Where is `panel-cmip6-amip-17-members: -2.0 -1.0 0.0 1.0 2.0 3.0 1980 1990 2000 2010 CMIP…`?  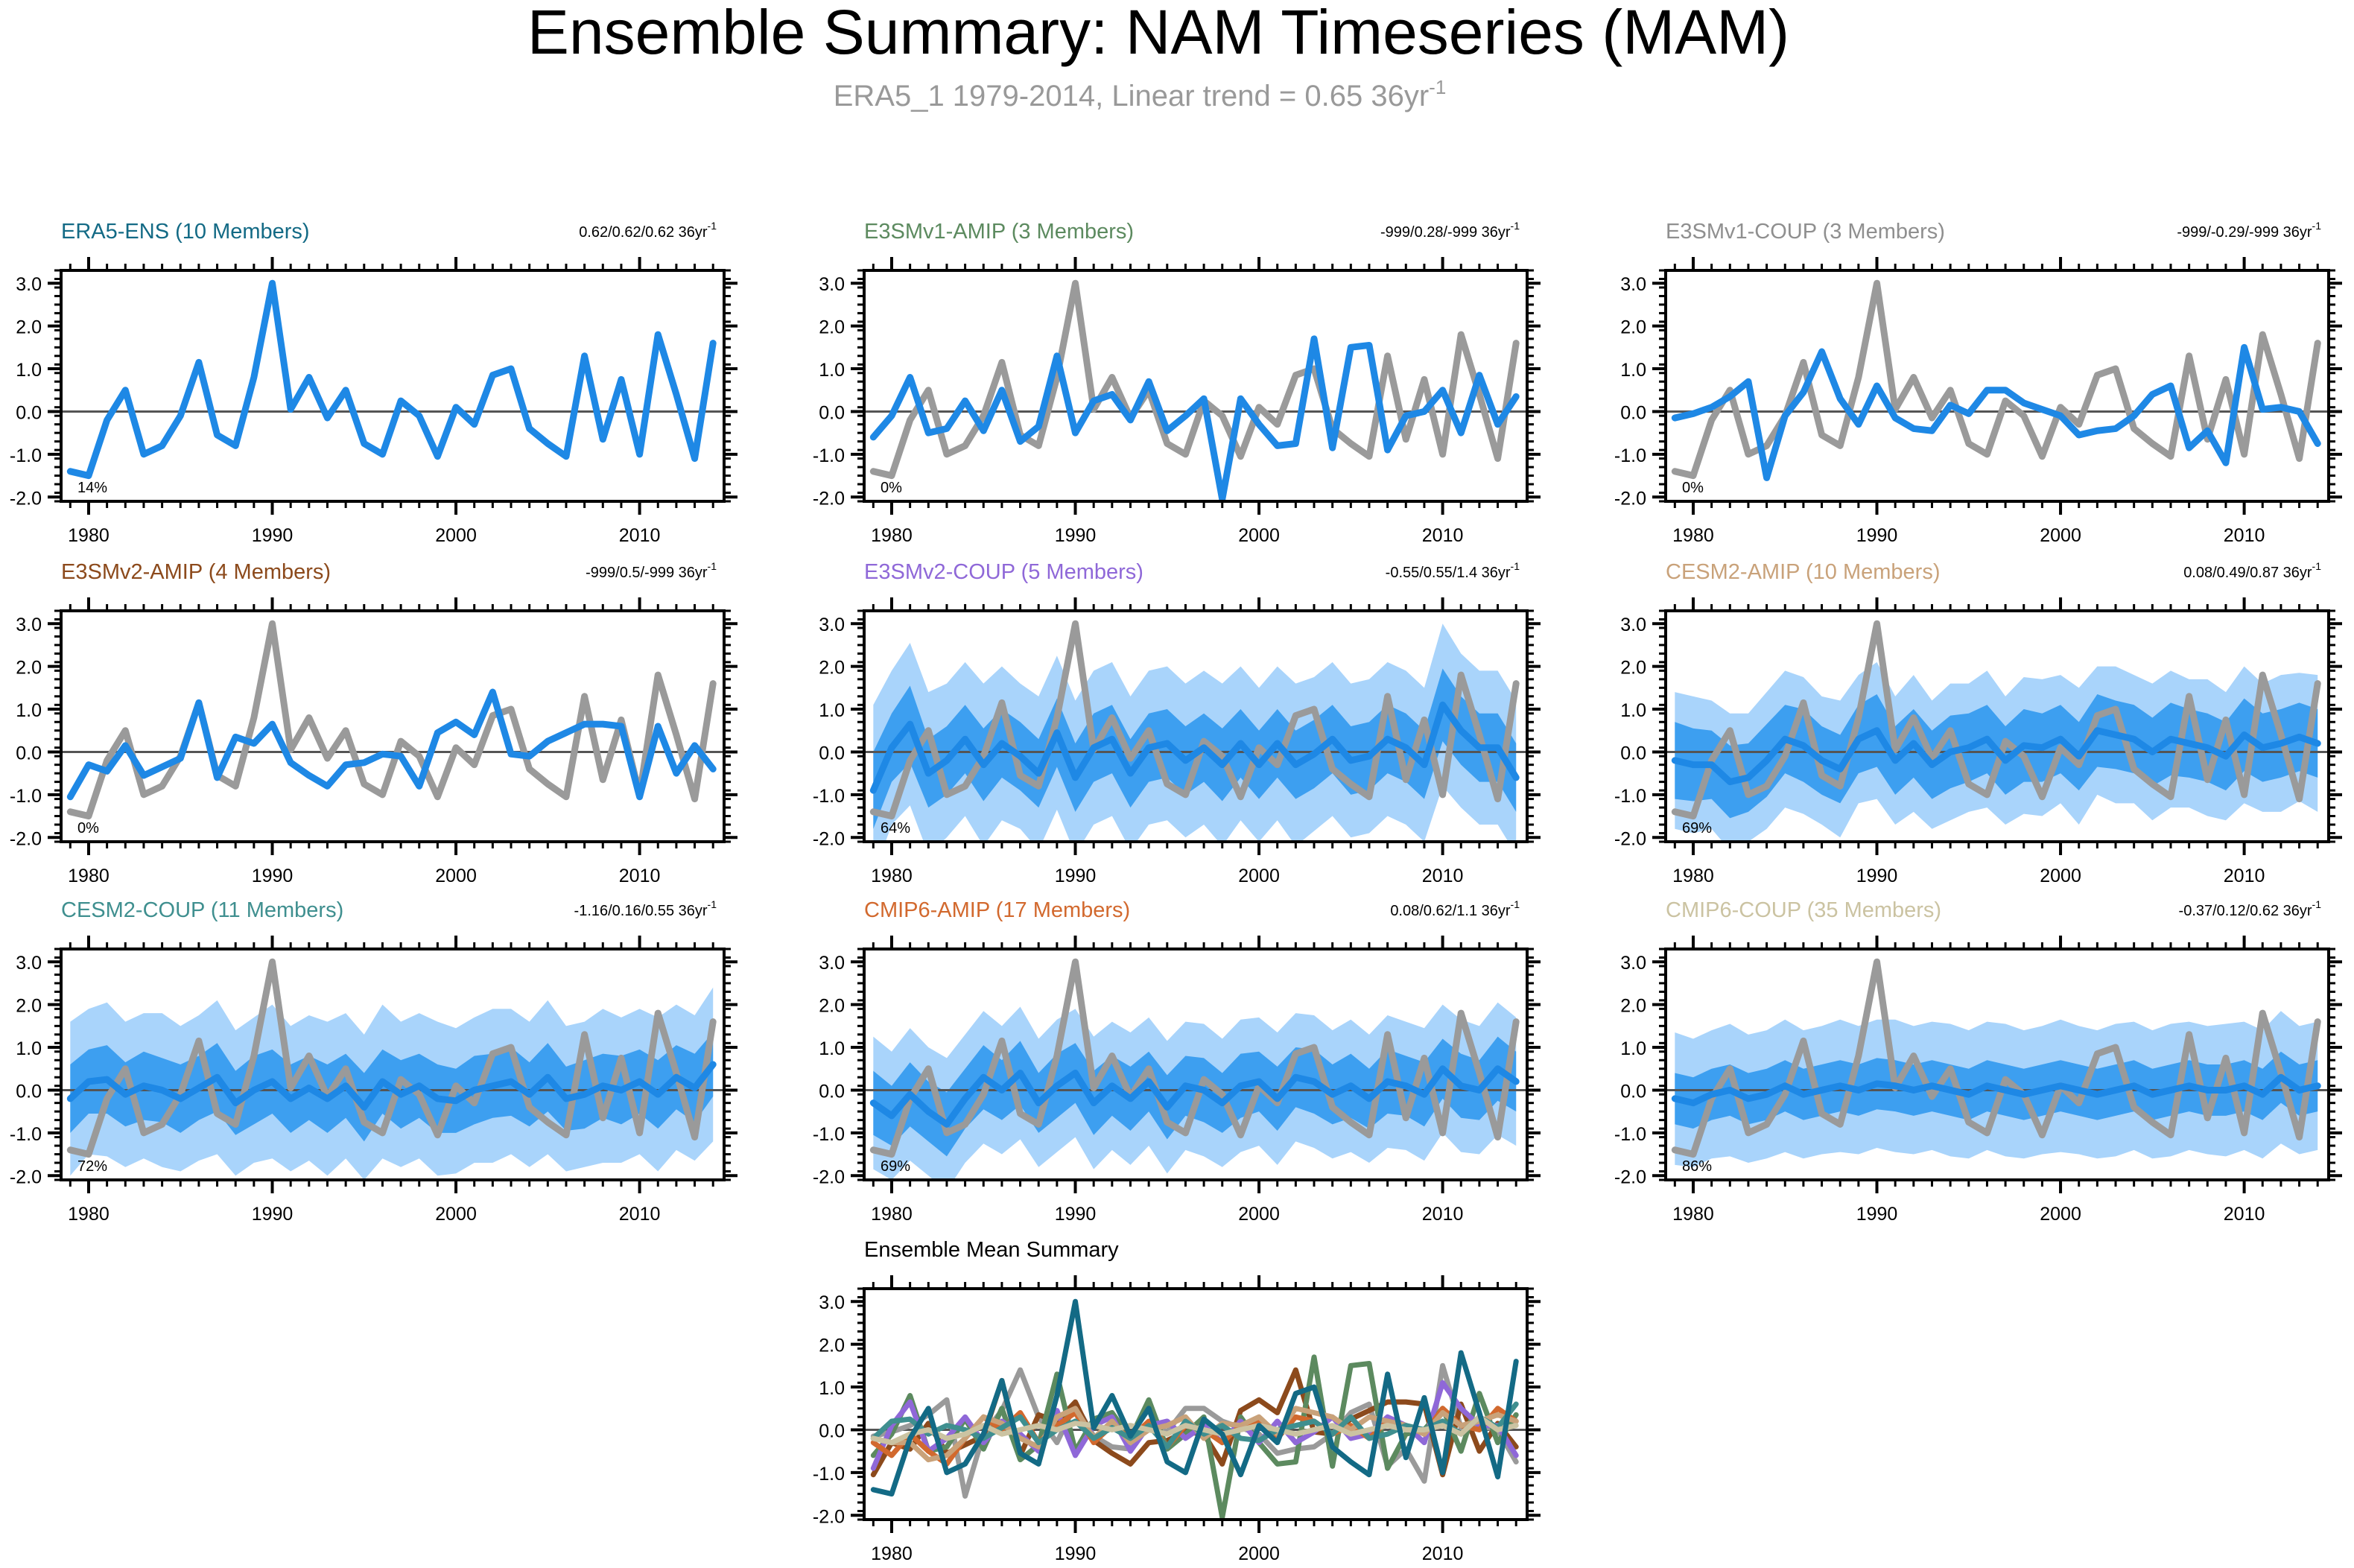
panel-cmip6-amip-17-members: -2.0 -1.0 0.0 1.0 2.0 3.0 1980 1990 2000 2010 CMIP… is located at coordinates (1177, 1061).